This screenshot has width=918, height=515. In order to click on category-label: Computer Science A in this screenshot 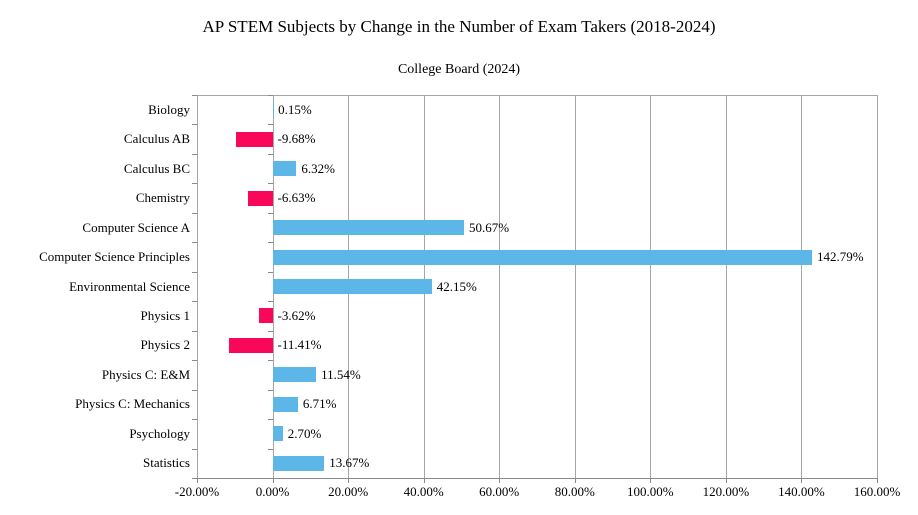, I will do `click(136, 227)`.